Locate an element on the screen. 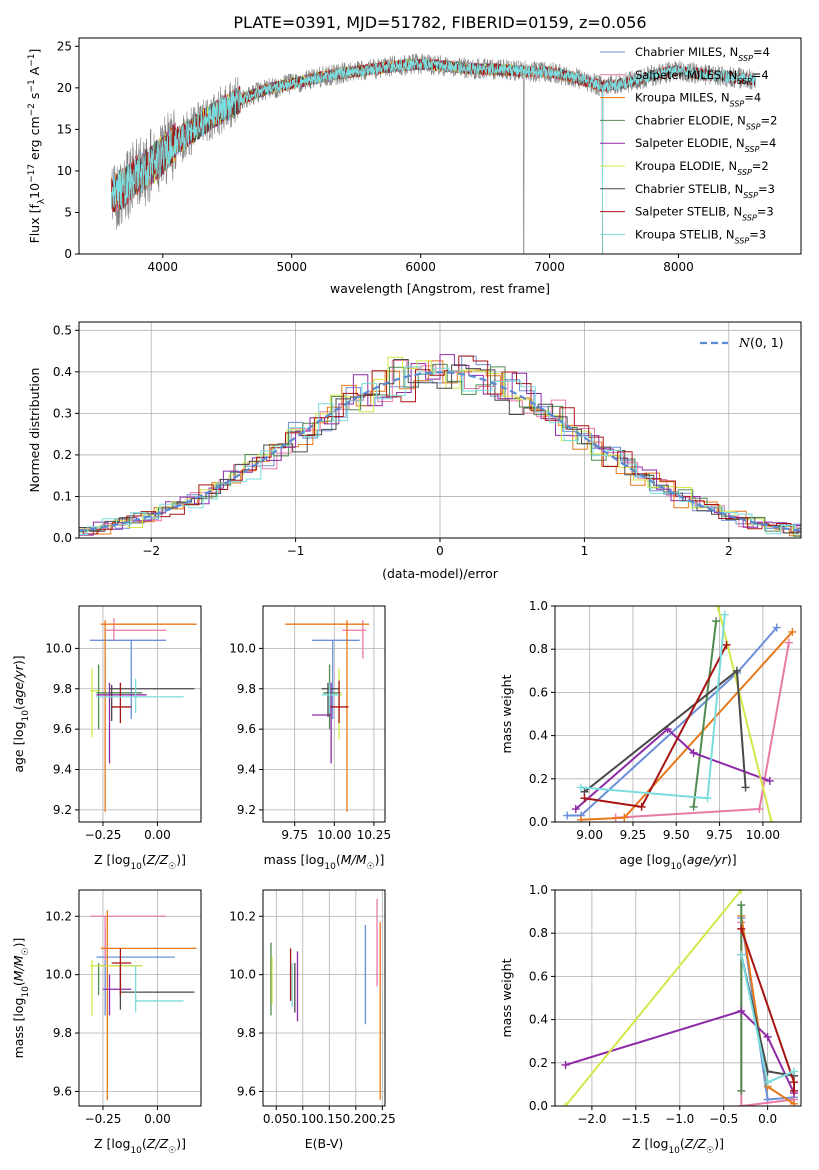 The width and height of the screenshot is (819, 1170). y-axis-label: Flux [fλ10−17 erg cm−2 s−1 A−1] is located at coordinates (37, 146).